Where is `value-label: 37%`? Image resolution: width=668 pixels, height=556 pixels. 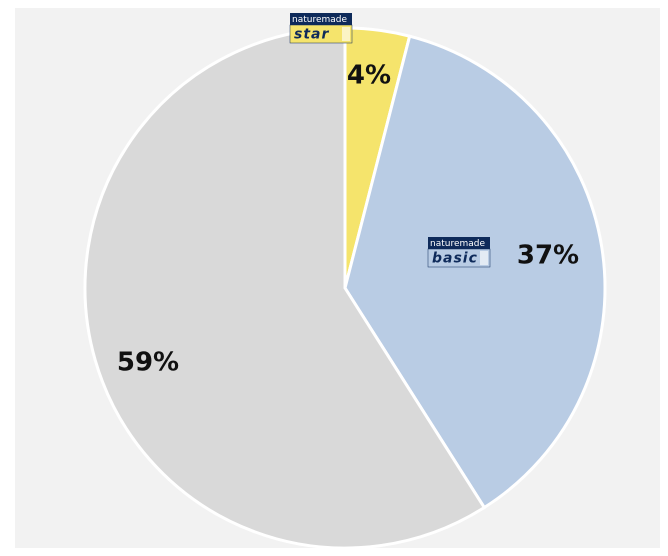
value-label: 37% is located at coordinates (548, 256).